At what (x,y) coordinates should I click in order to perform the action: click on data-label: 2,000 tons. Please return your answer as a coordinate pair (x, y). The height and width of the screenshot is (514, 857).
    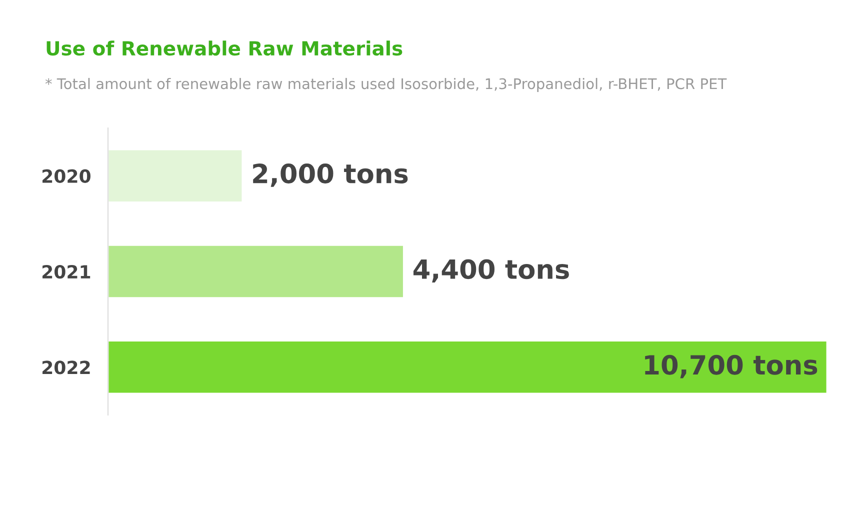
    Looking at the image, I should click on (330, 175).